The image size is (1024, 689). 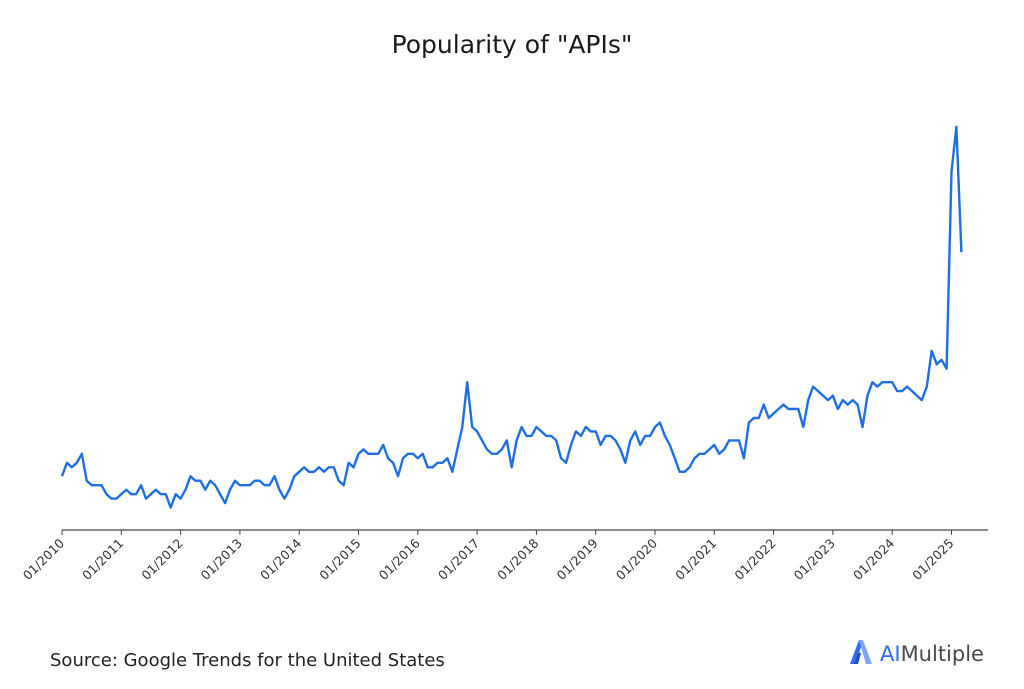 What do you see at coordinates (161, 559) in the screenshot?
I see `x-tick-label: 01/2012` at bounding box center [161, 559].